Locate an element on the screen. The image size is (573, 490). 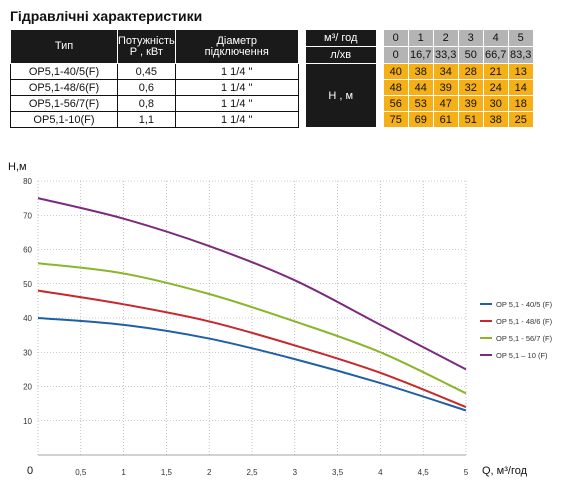
row-power: 1,1 is located at coordinates (146, 119).